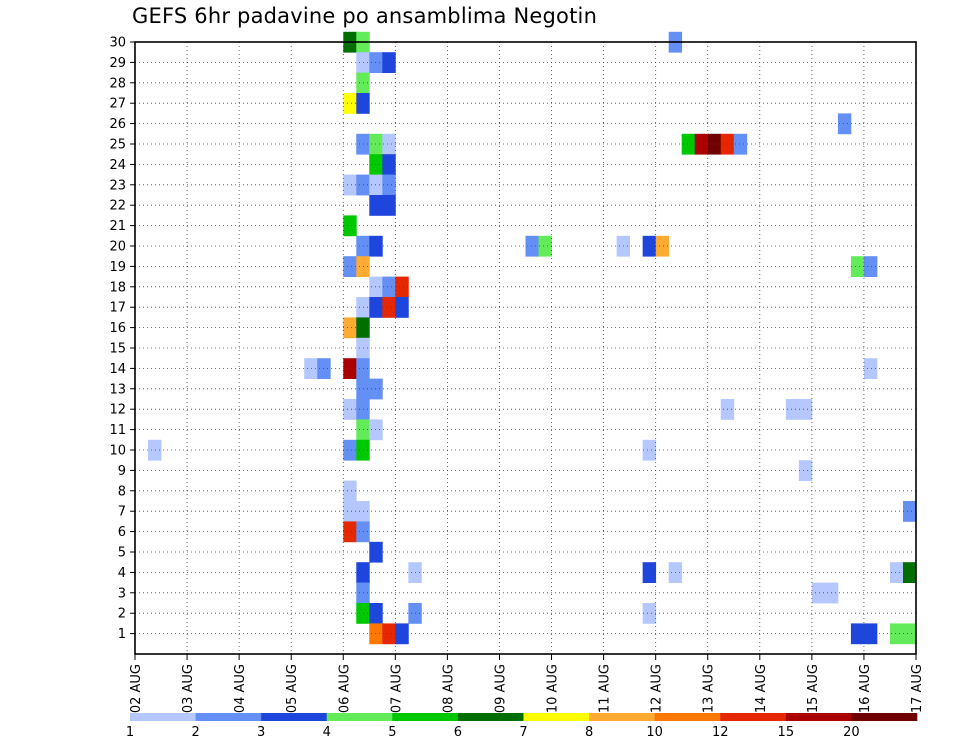 The image size is (960, 742). What do you see at coordinates (657, 688) in the screenshot?
I see `x-tick-label: 12 AUG` at bounding box center [657, 688].